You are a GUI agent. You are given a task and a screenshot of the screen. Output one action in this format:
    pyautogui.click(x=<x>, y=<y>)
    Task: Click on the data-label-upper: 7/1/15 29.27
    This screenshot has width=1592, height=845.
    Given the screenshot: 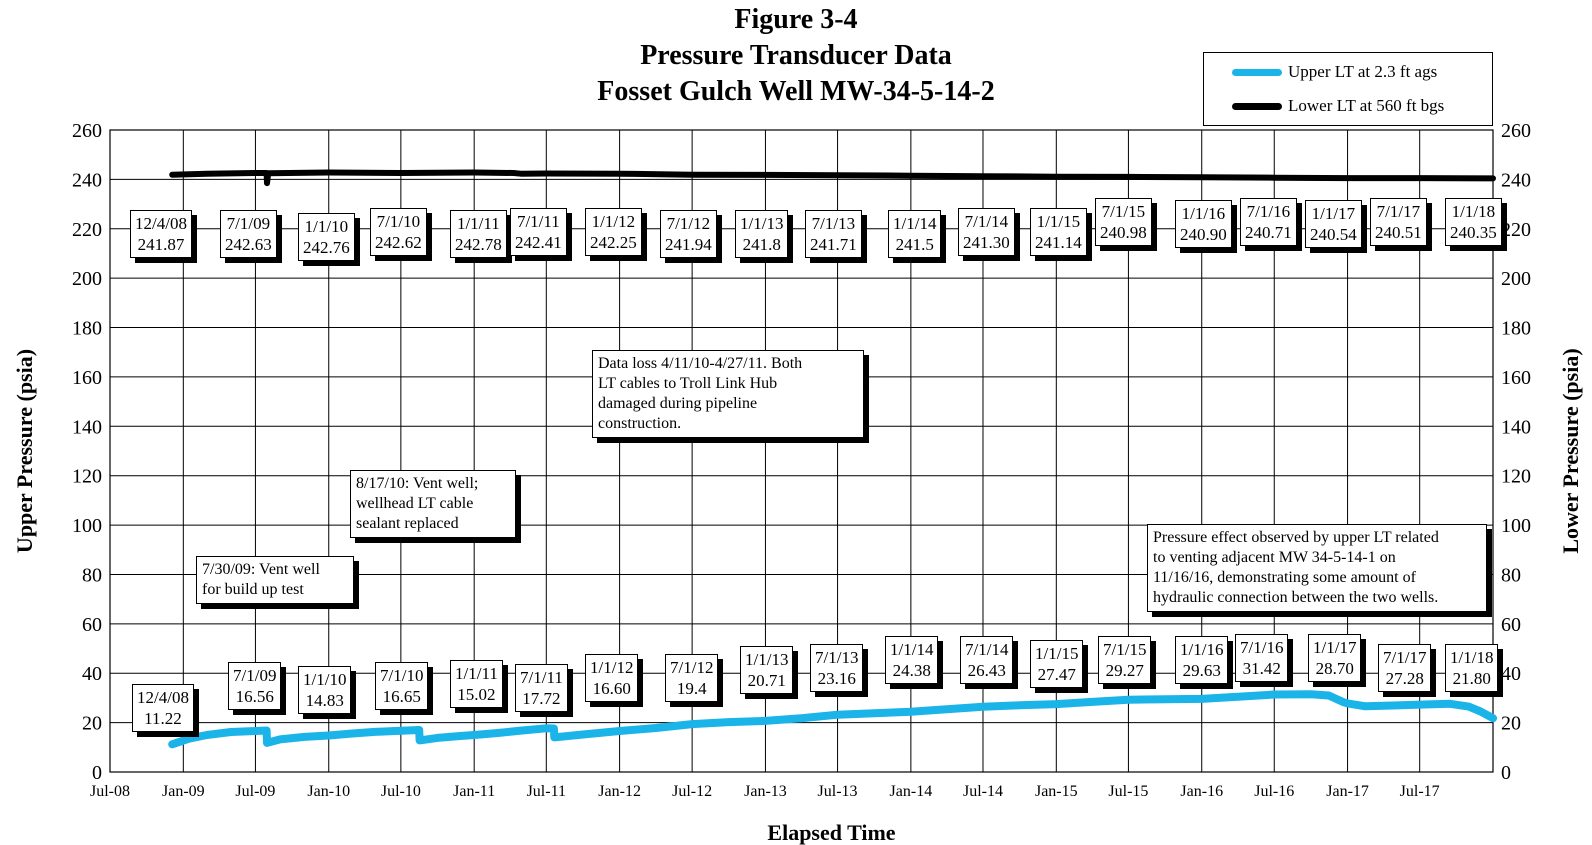 What is the action you would take?
    pyautogui.click(x=1125, y=660)
    